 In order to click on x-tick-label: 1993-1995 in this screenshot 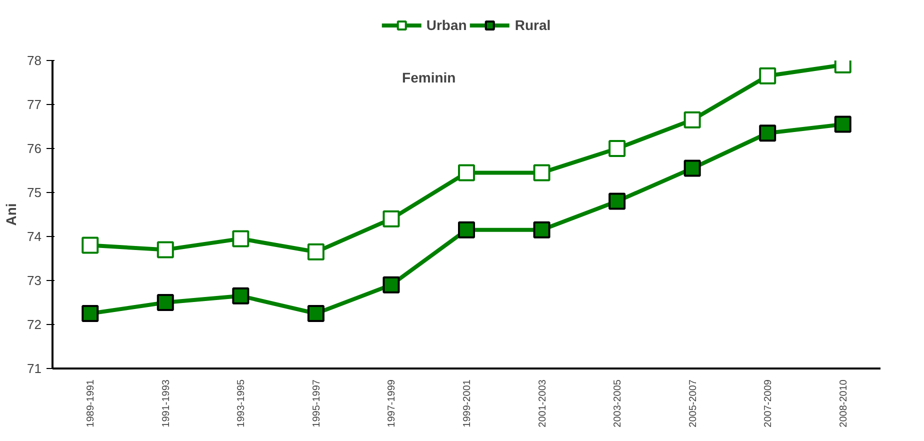, I will do `click(242, 403)`.